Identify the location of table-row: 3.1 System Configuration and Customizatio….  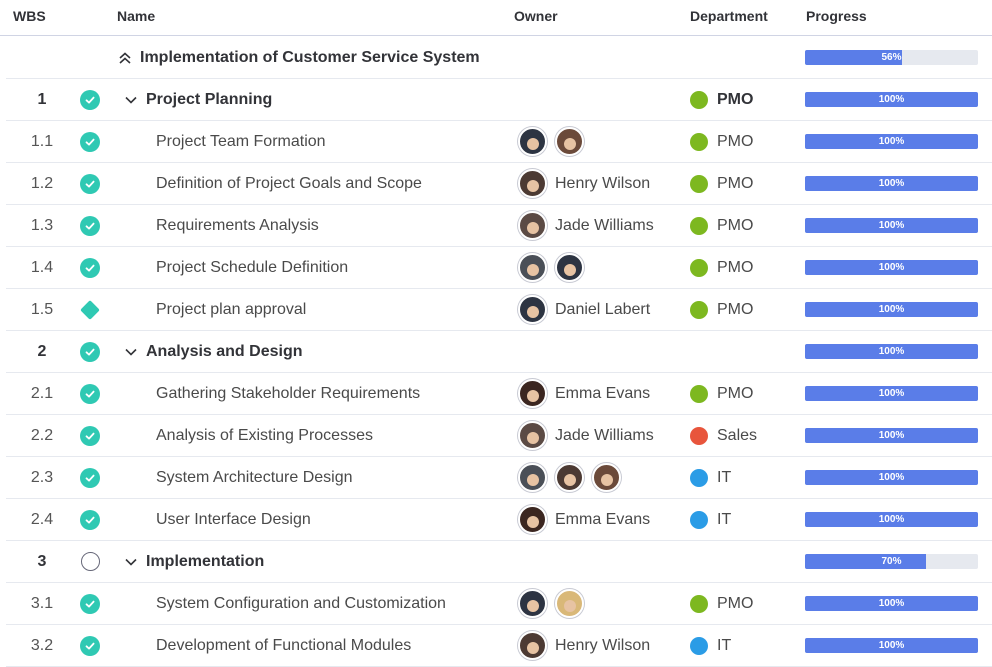
(499, 604).